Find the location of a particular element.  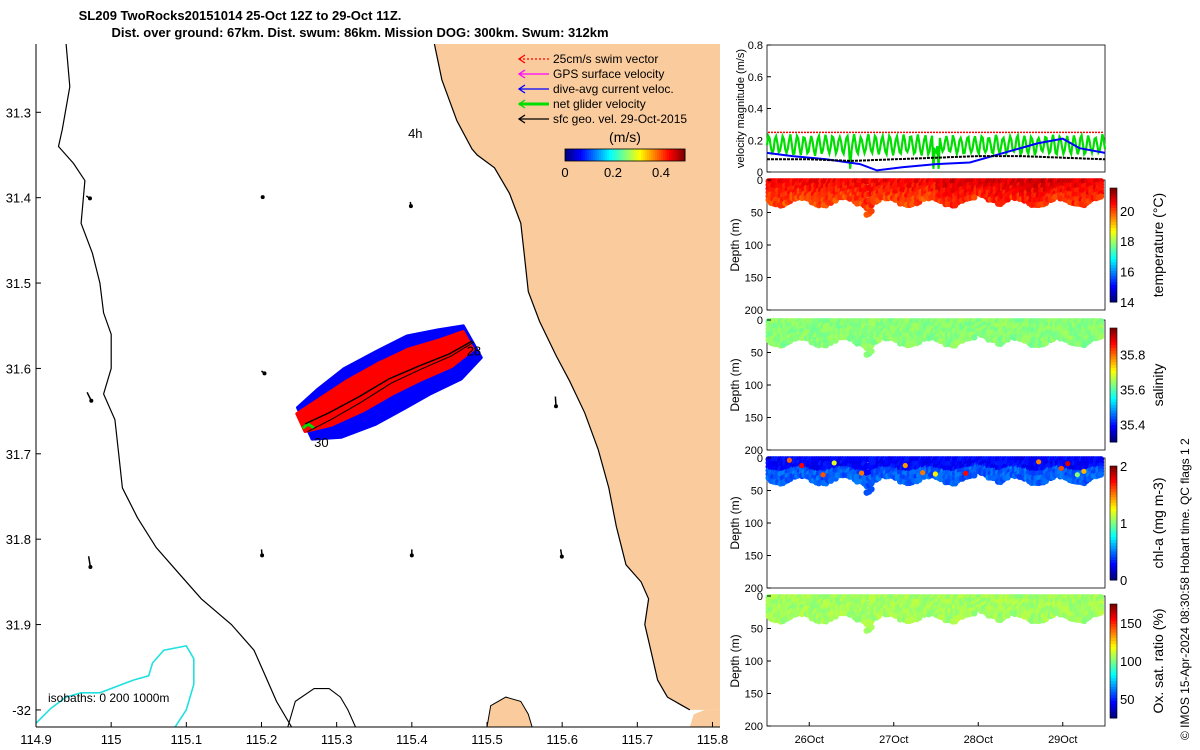

isobath-1000m is located at coordinates (115, 686).